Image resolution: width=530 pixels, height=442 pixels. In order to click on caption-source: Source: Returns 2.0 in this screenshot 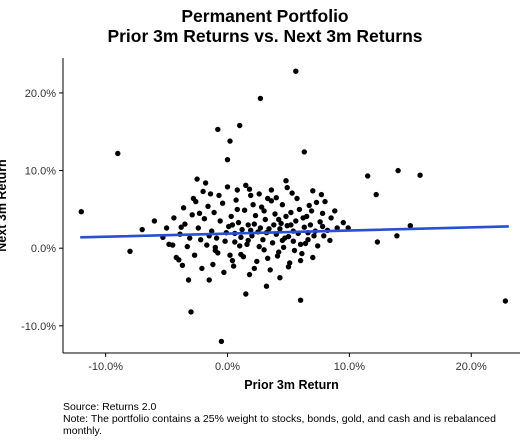, I will do `click(110, 407)`.